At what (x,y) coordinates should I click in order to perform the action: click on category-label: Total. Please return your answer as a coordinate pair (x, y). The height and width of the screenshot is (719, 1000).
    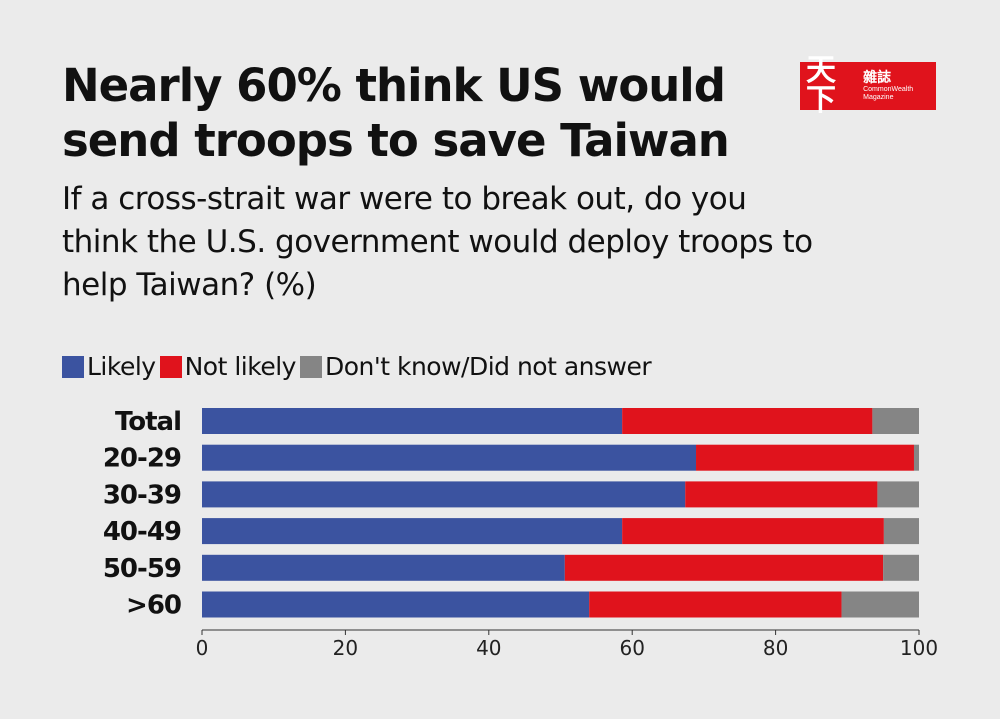
    Looking at the image, I should click on (148, 422).